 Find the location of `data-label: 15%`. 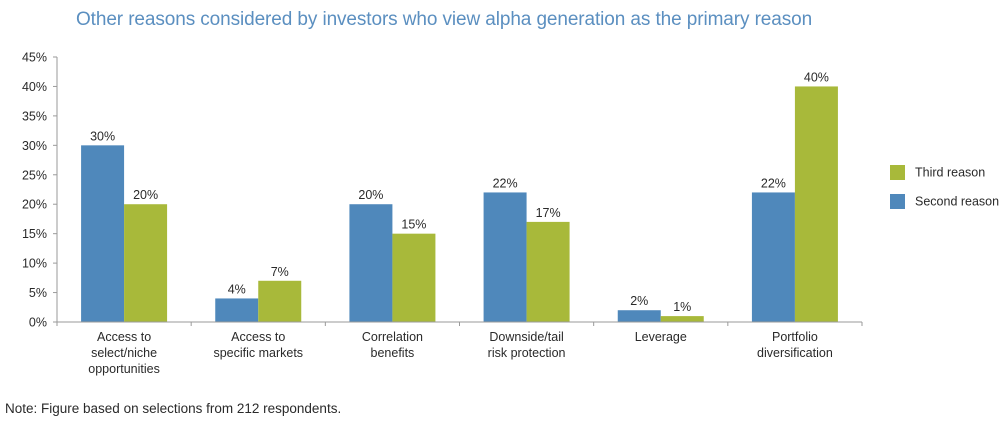

data-label: 15% is located at coordinates (413, 225).